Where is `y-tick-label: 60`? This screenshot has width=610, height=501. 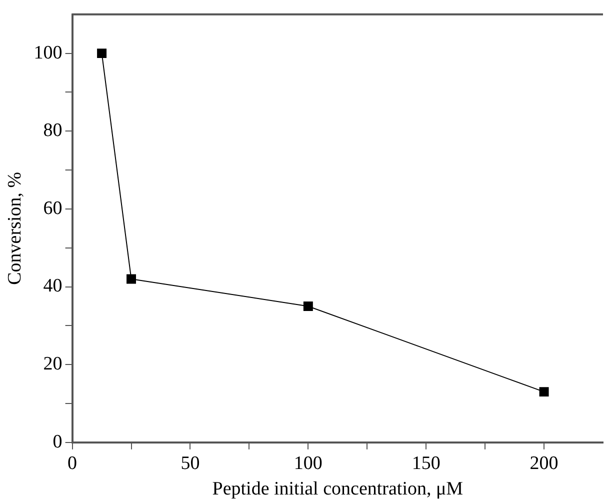 y-tick-label: 60 is located at coordinates (52, 208).